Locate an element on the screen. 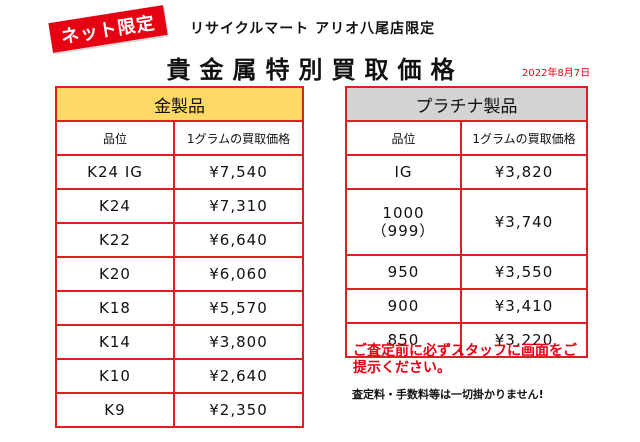 The width and height of the screenshot is (640, 442). grade-cell: 900 is located at coordinates (403, 306).